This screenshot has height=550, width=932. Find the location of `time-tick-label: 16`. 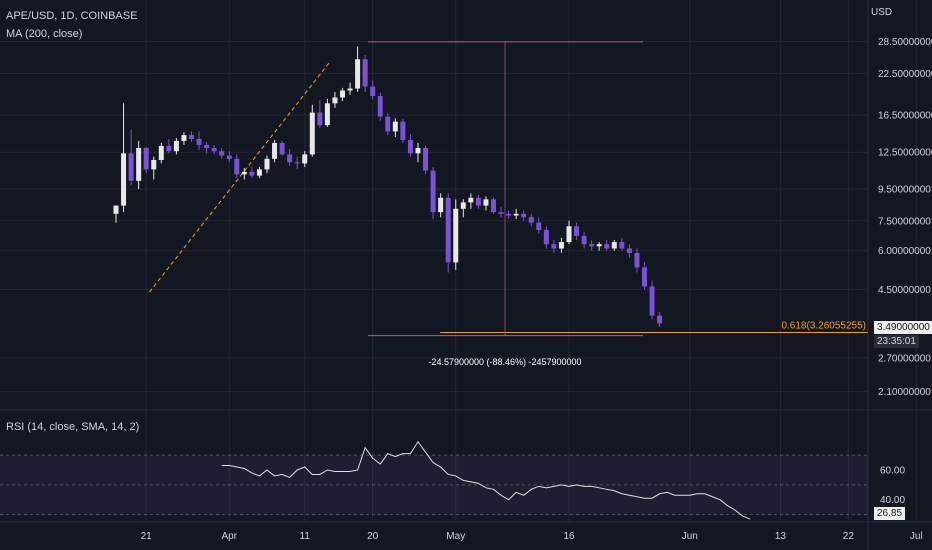

time-tick-label: 16 is located at coordinates (569, 536).